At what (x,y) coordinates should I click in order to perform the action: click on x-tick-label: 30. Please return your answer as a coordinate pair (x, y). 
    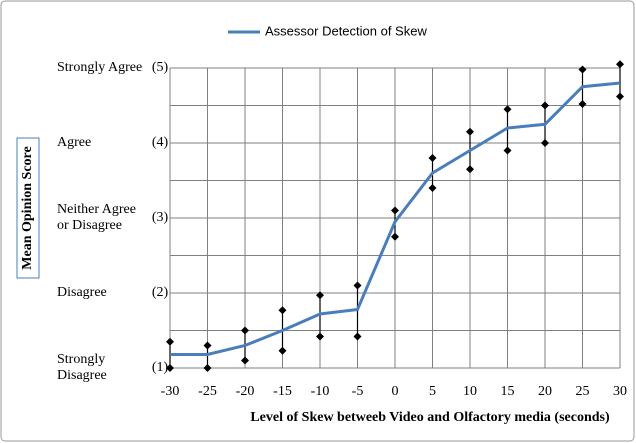
    Looking at the image, I should click on (620, 391).